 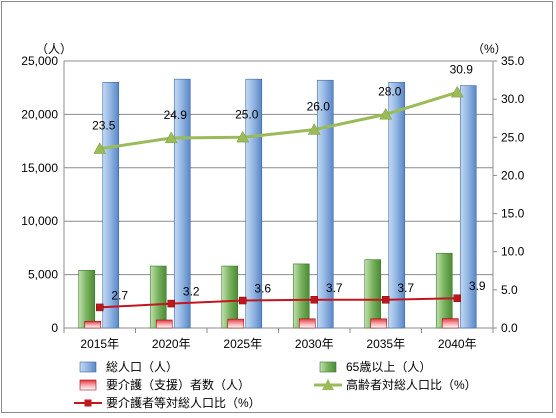 What do you see at coordinates (176, 115) in the screenshot?
I see `data-label-elderly-ratio: 24.9` at bounding box center [176, 115].